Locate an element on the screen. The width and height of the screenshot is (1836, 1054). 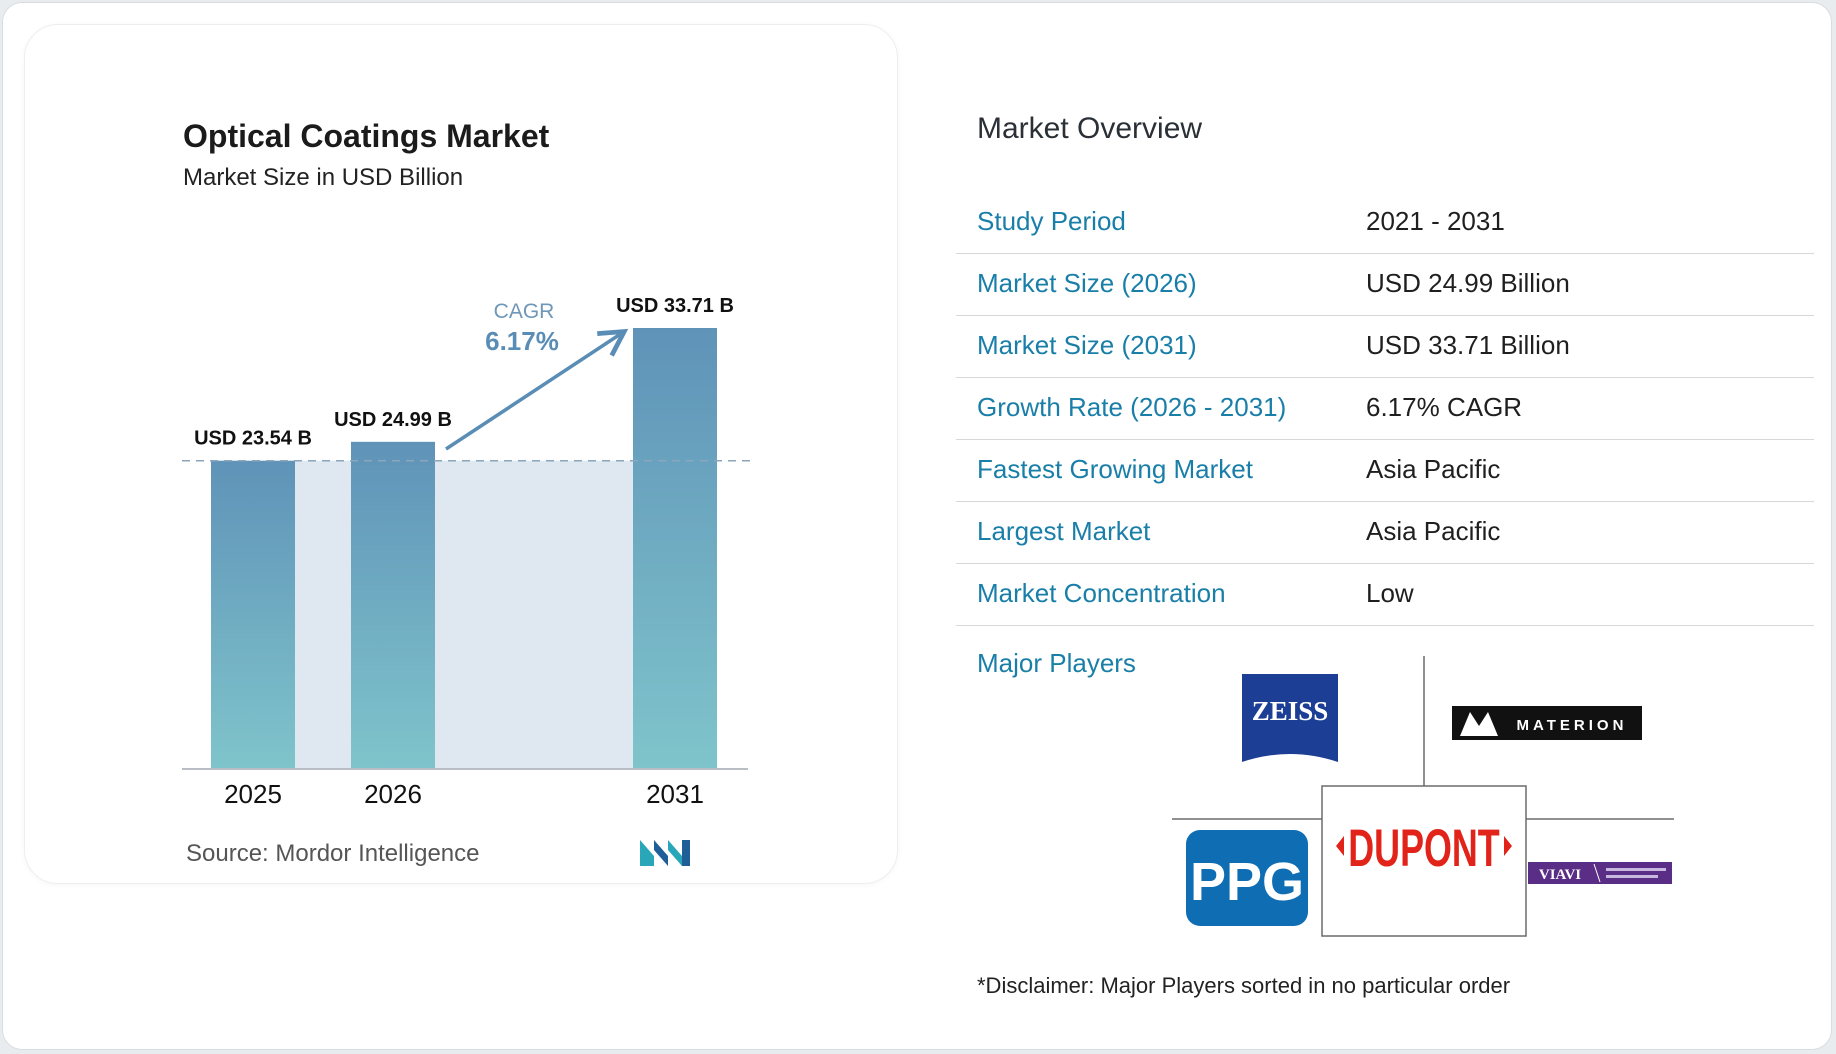
svg-text: DUPONT is located at coordinates (1424, 848).